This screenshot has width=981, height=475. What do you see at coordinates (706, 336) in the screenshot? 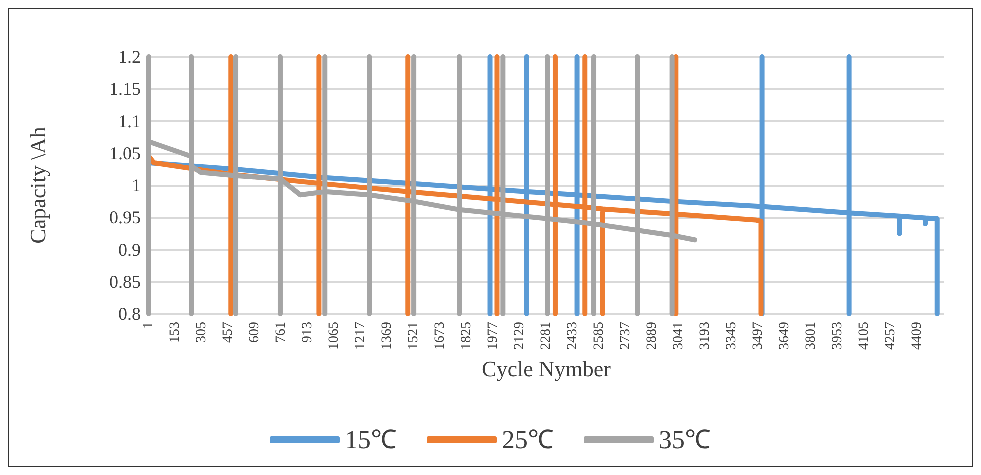
I see `x-tick-label: 3193` at bounding box center [706, 336].